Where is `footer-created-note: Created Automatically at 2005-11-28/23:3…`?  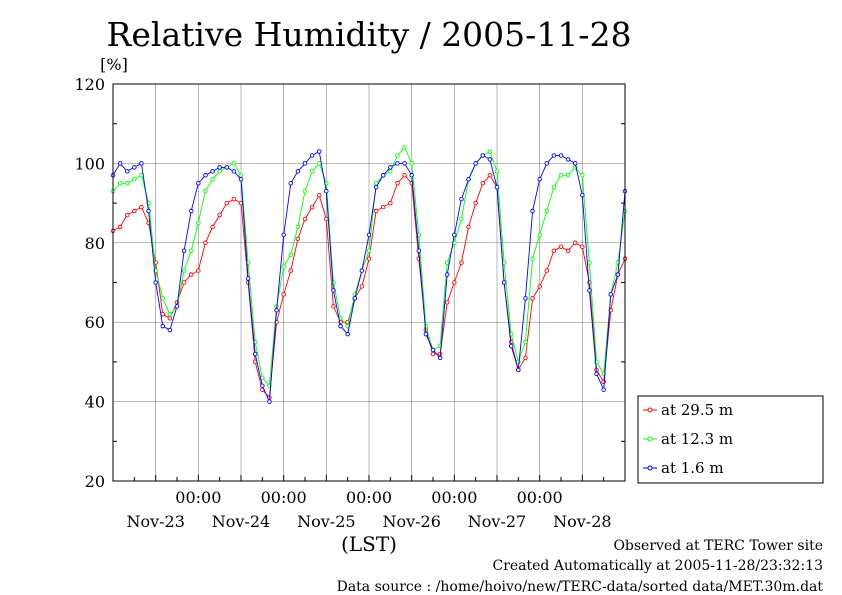 footer-created-note: Created Automatically at 2005-11-28/23:3… is located at coordinates (657, 566).